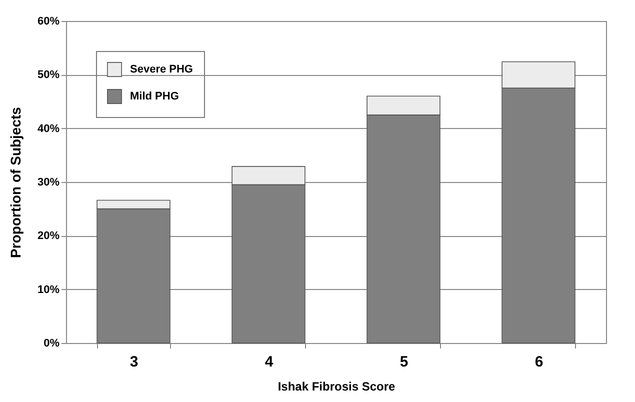 The width and height of the screenshot is (635, 402). I want to click on x-tick-label: 6, so click(539, 362).